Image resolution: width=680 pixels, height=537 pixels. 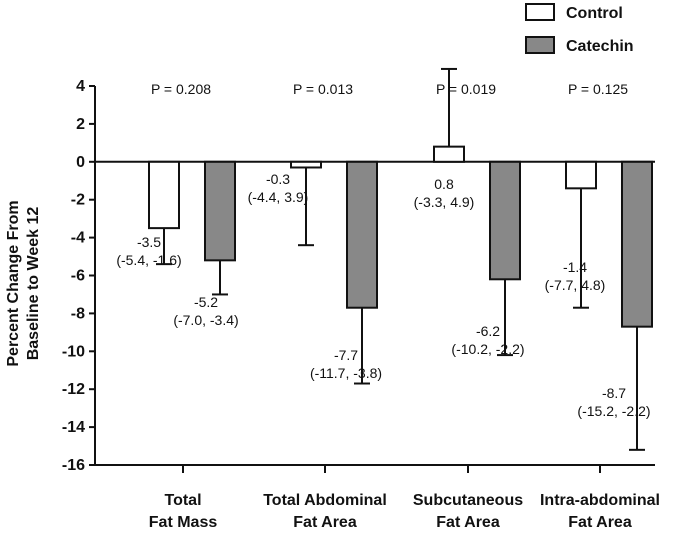 What do you see at coordinates (181, 89) in the screenshot?
I see `p-value-label: P = 0.208` at bounding box center [181, 89].